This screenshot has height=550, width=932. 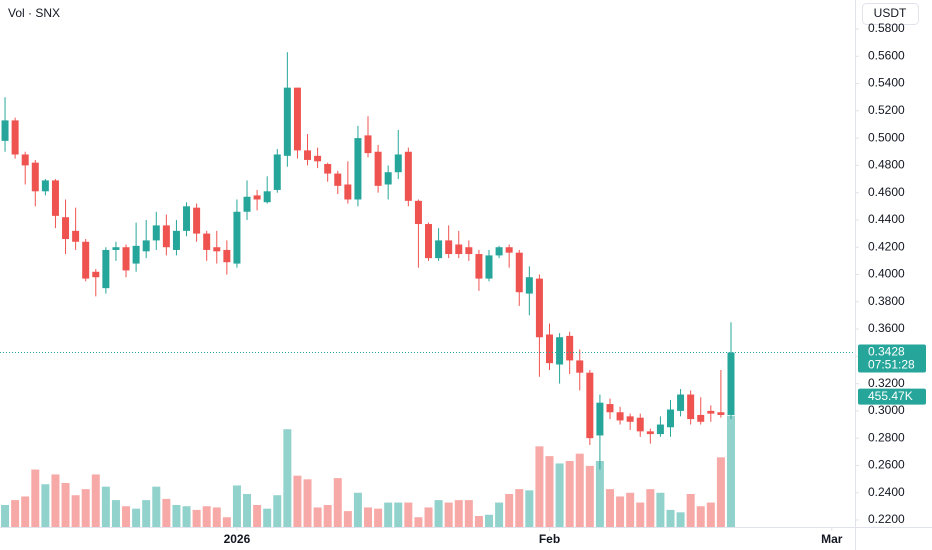 What do you see at coordinates (892, 396) in the screenshot?
I see `volume-tag` at bounding box center [892, 396].